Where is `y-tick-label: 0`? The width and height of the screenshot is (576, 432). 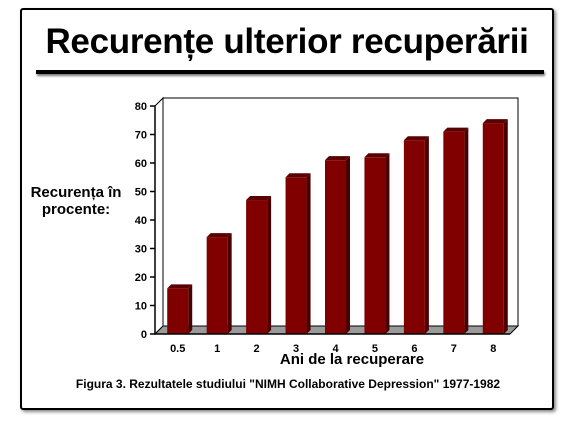 y-tick-label: 0 is located at coordinates (144, 335).